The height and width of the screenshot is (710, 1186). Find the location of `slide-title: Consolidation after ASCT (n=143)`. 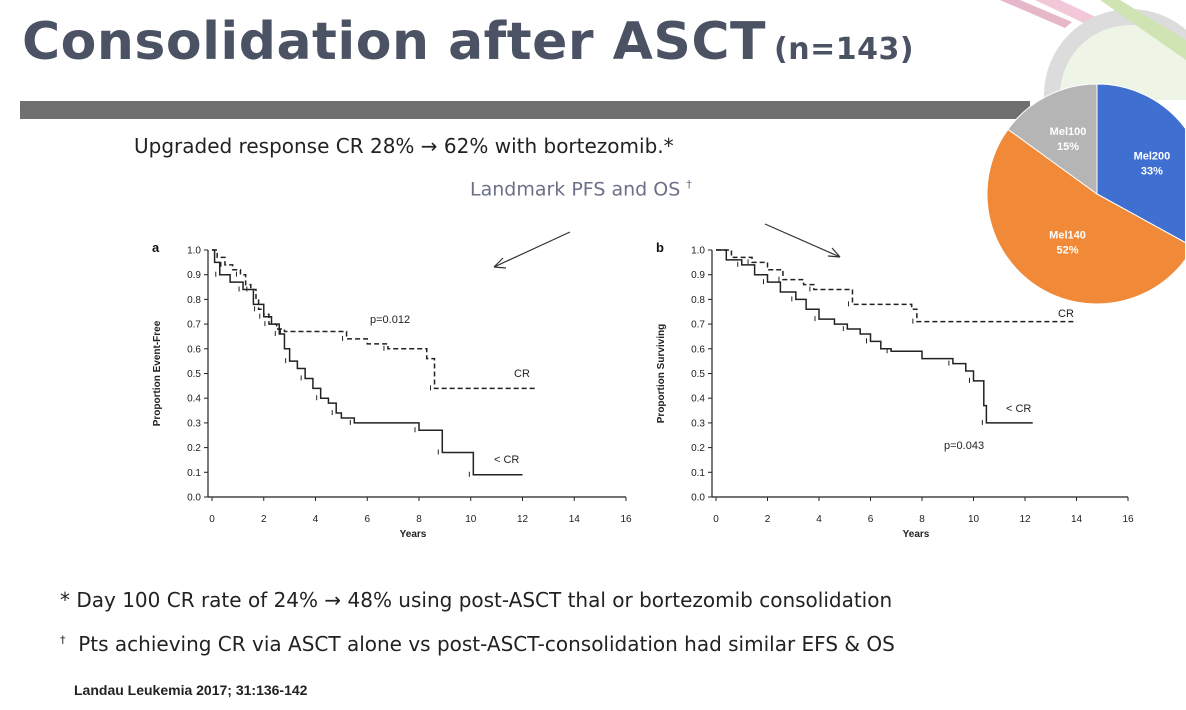

slide-title: Consolidation after ASCT (n=143) is located at coordinates (468, 42).